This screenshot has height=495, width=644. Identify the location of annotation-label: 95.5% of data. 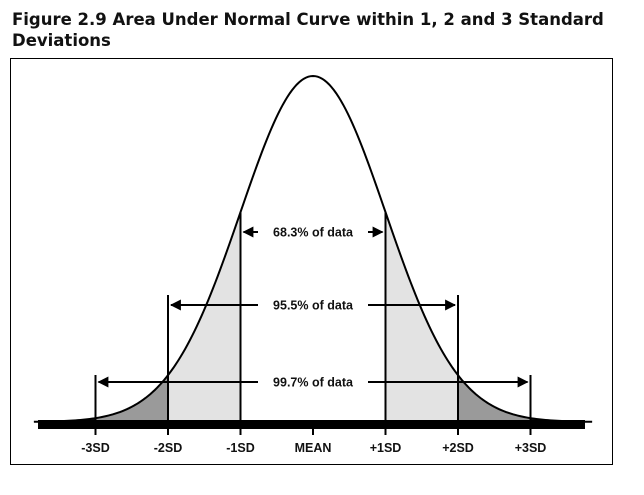
(313, 306).